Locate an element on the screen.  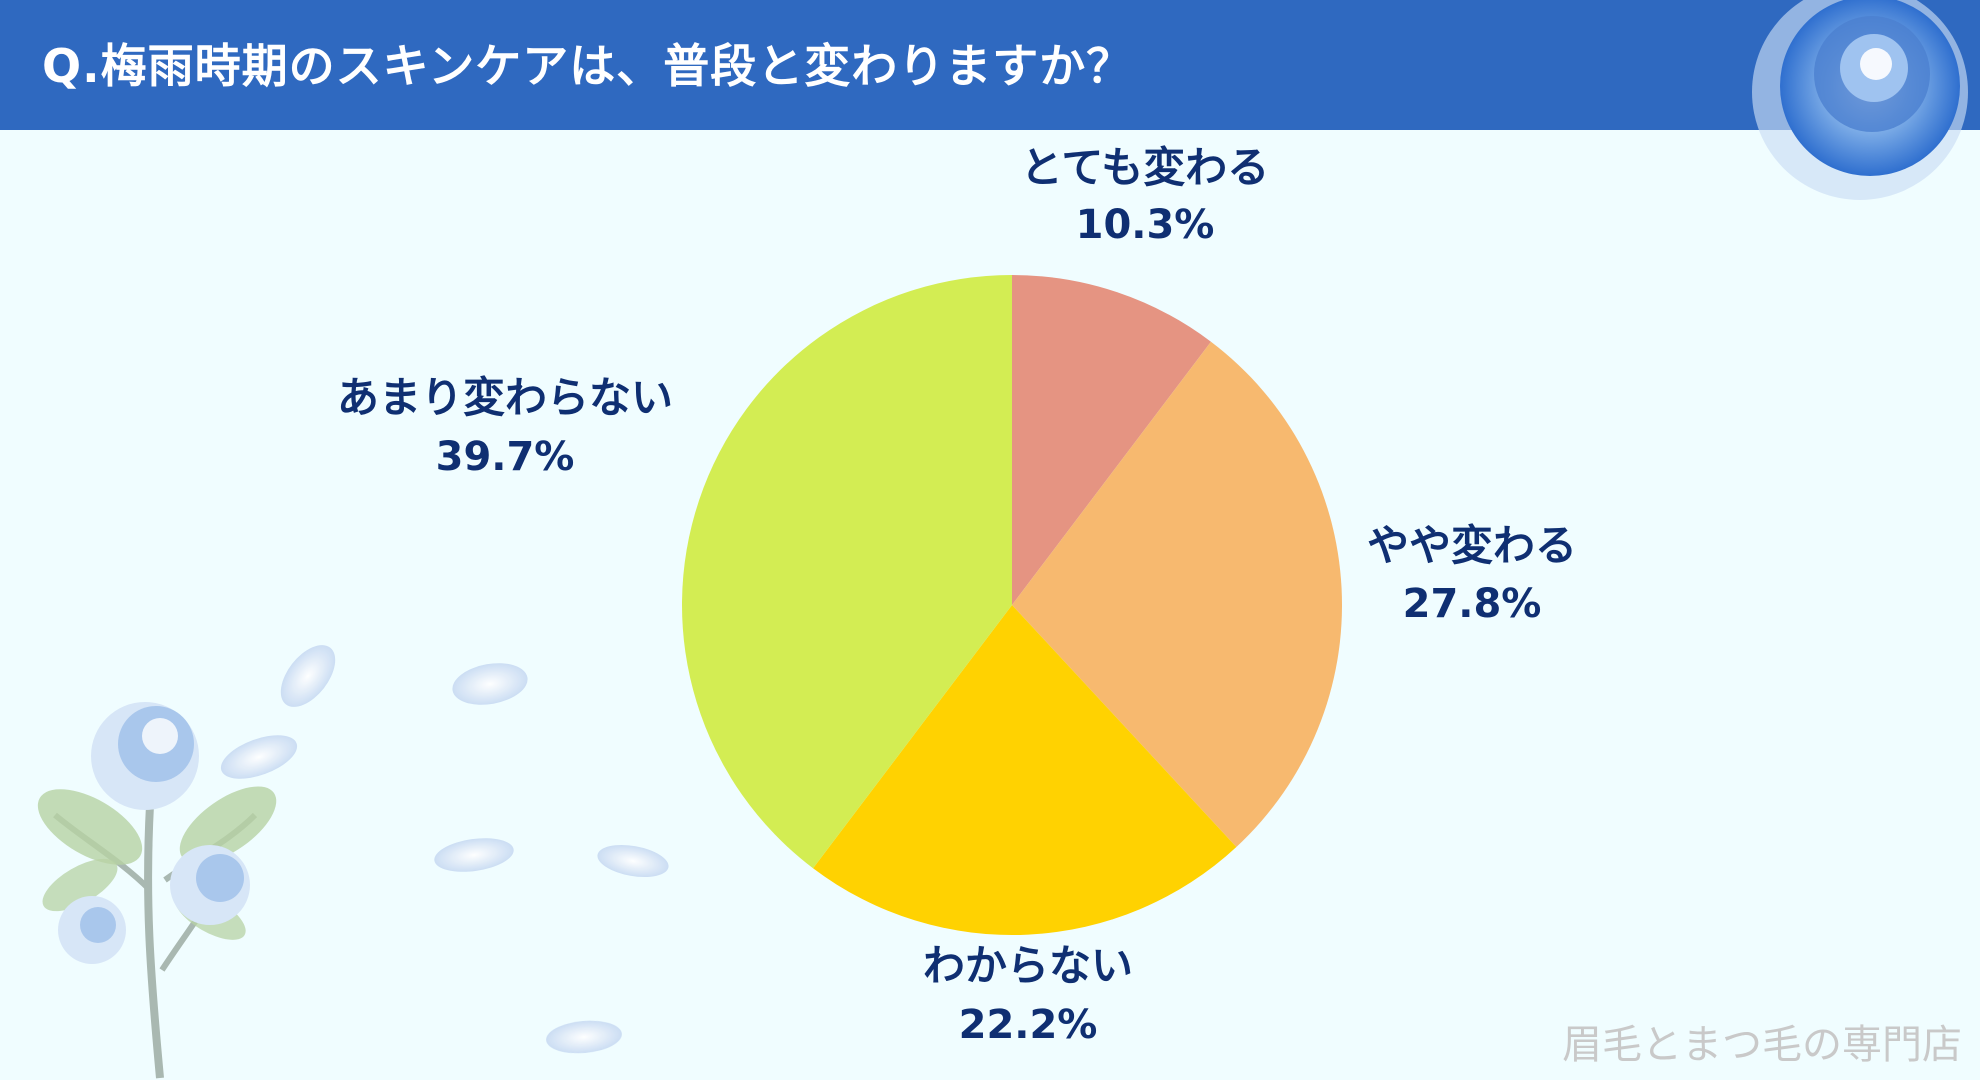
slice-label-1: とても変わる is located at coordinates (1145, 167).